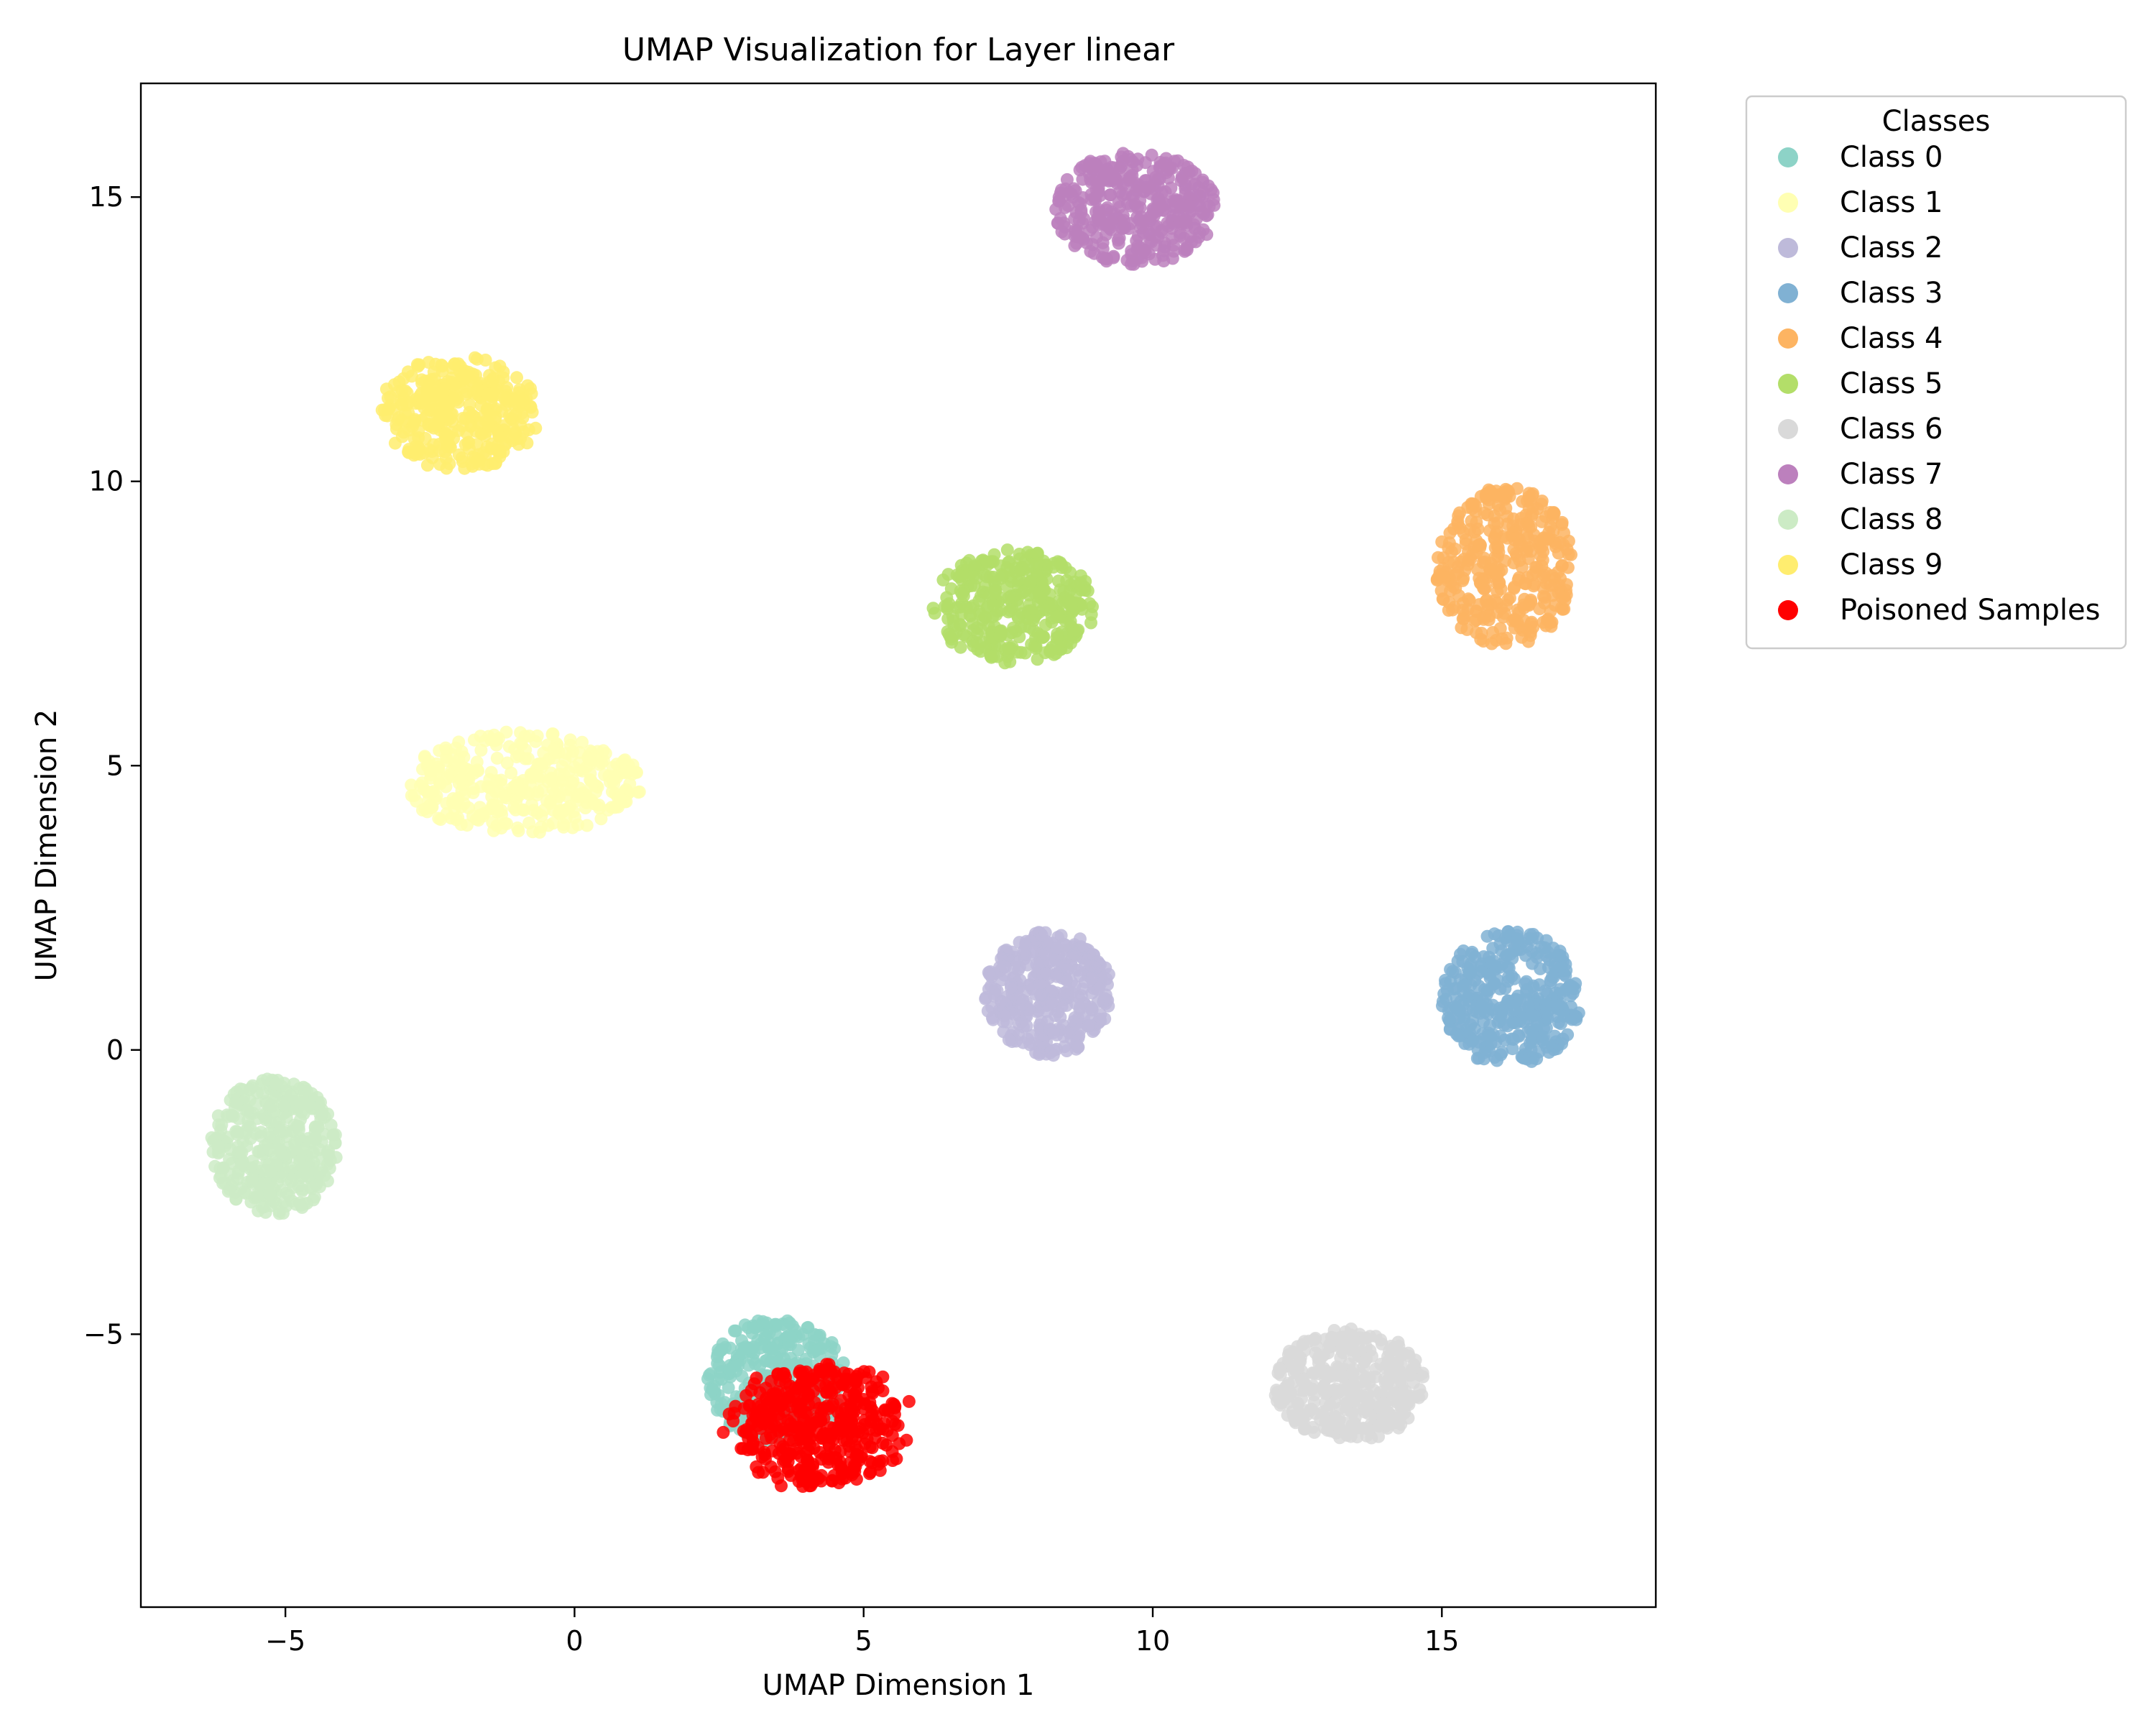 This screenshot has width=2156, height=1725. What do you see at coordinates (285, 1641) in the screenshot?
I see `x-tick-label: −5` at bounding box center [285, 1641].